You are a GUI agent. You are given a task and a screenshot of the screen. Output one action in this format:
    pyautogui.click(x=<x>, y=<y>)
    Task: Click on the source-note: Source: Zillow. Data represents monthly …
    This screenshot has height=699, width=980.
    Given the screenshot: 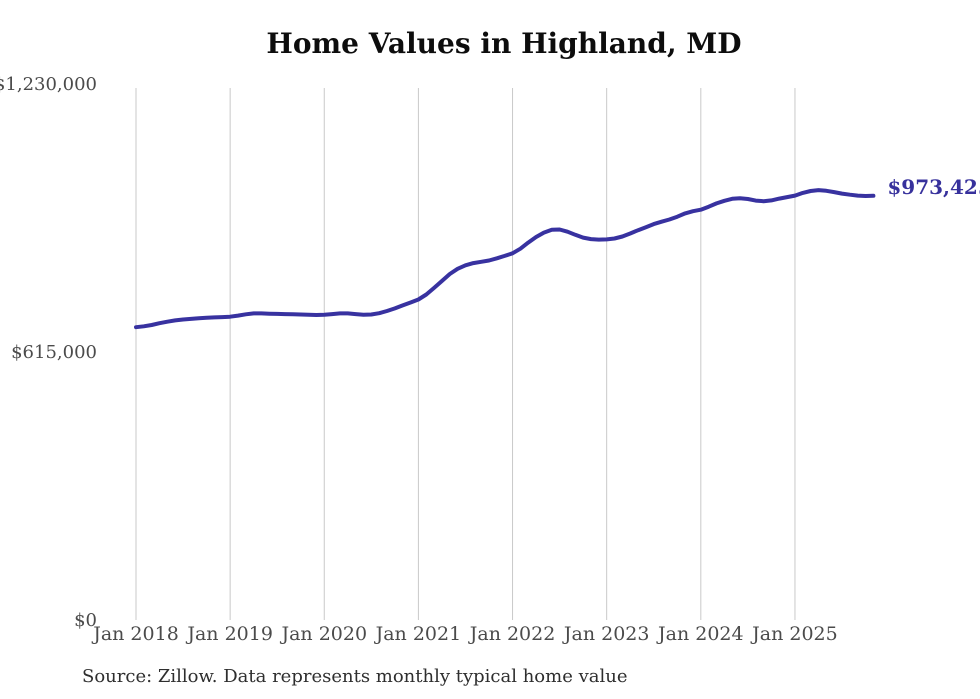 What is the action you would take?
    pyautogui.click(x=355, y=676)
    